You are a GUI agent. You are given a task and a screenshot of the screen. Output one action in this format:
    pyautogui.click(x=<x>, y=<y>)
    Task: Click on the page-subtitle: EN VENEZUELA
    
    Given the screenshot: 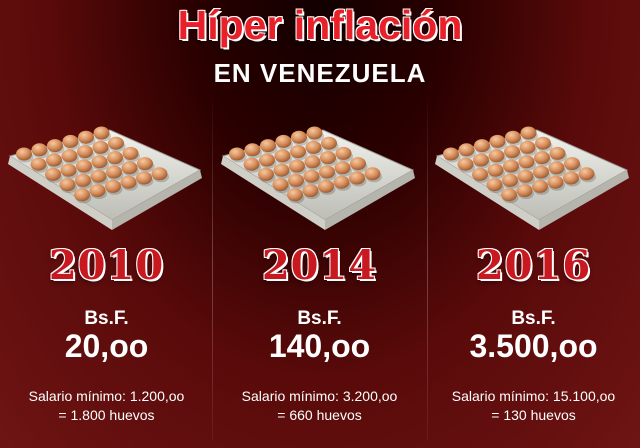 What is the action you would take?
    pyautogui.click(x=320, y=73)
    